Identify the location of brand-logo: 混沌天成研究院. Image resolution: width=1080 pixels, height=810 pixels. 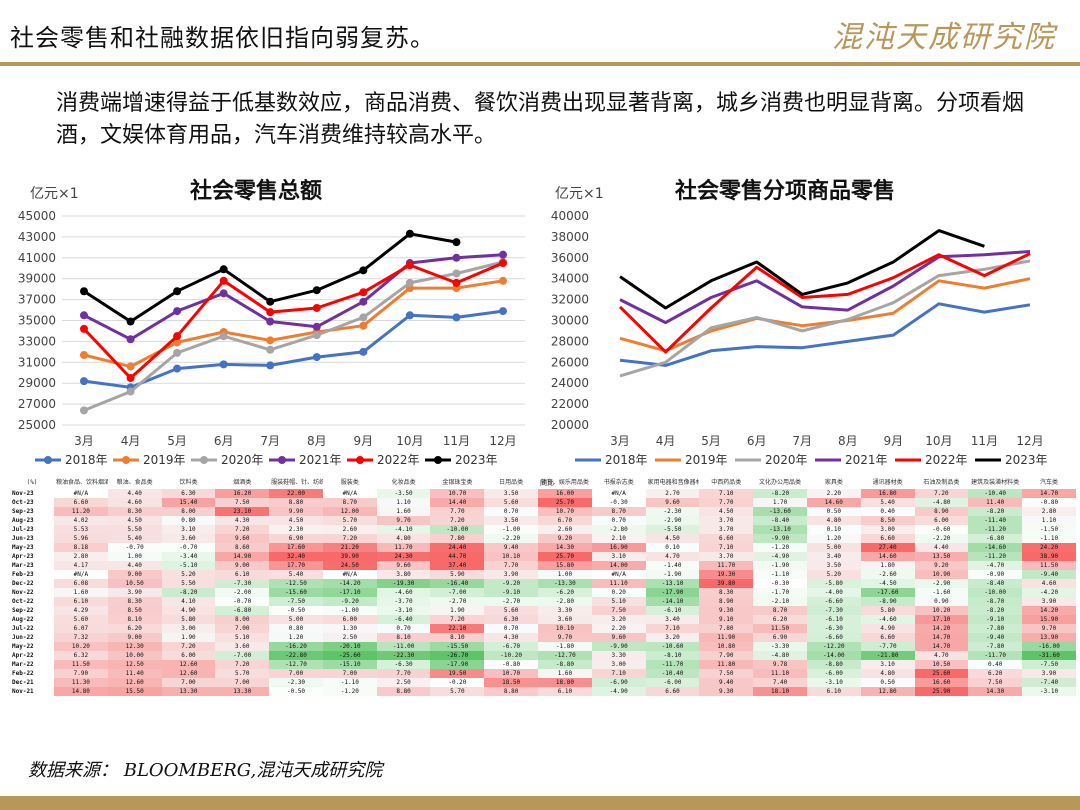
(944, 37).